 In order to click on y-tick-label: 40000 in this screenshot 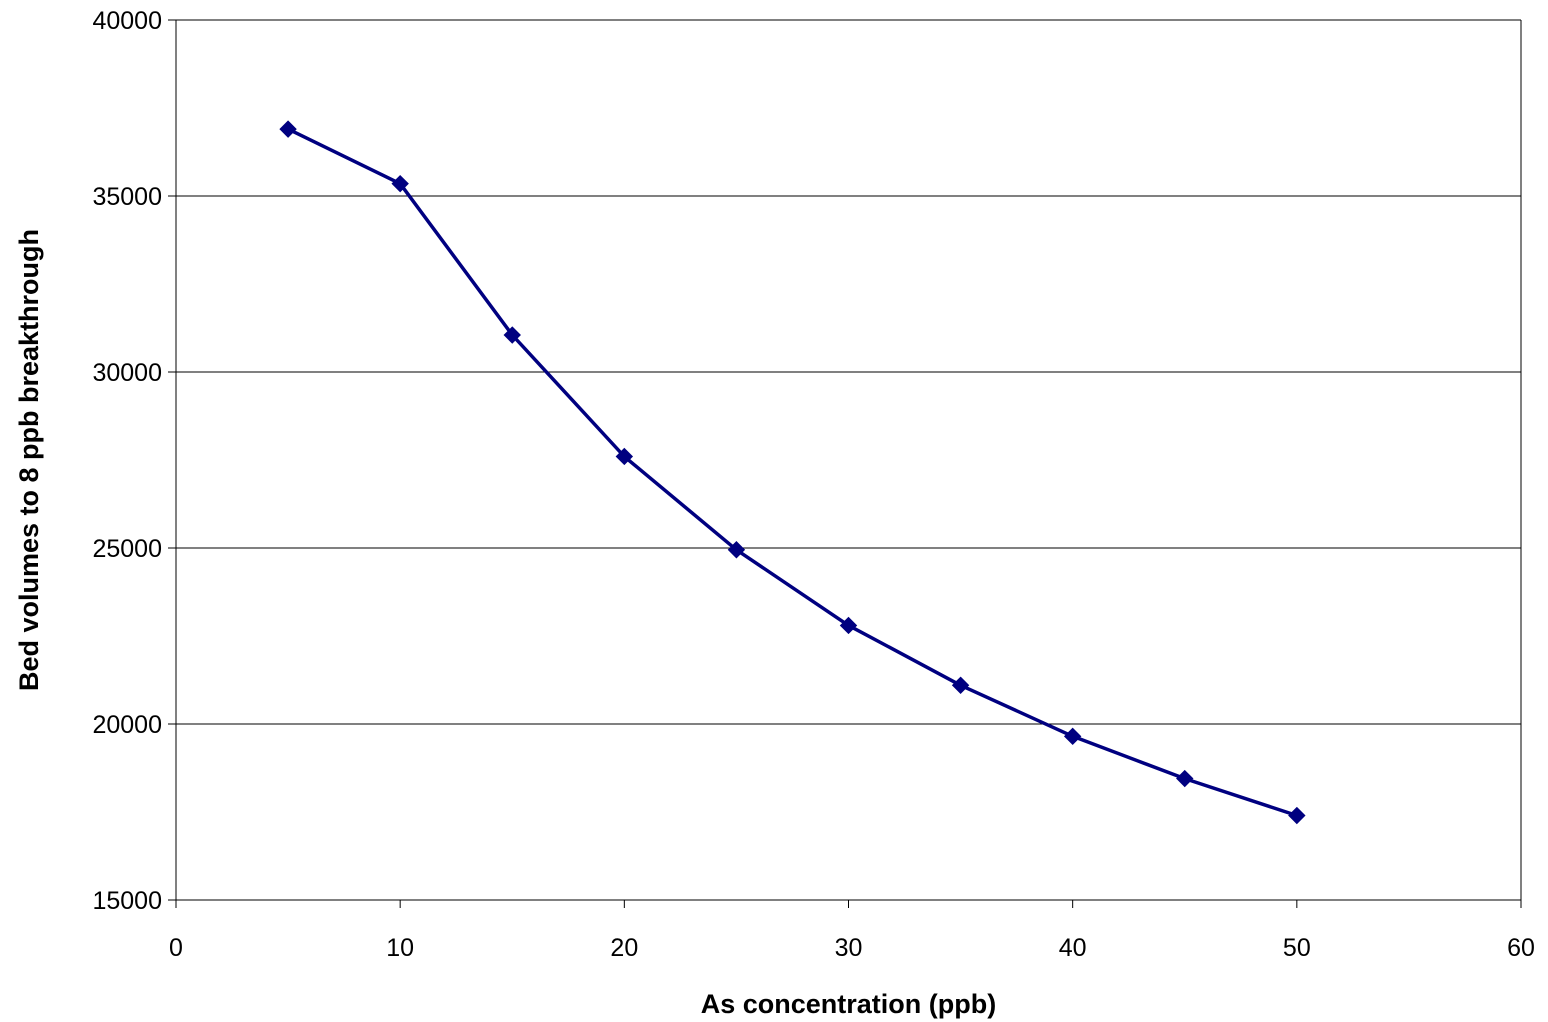, I will do `click(127, 21)`.